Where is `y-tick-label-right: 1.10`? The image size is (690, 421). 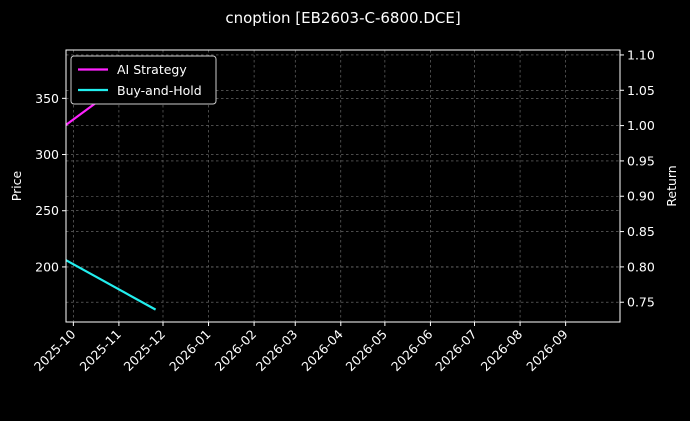
y-tick-label-right: 1.10 is located at coordinates (641, 54).